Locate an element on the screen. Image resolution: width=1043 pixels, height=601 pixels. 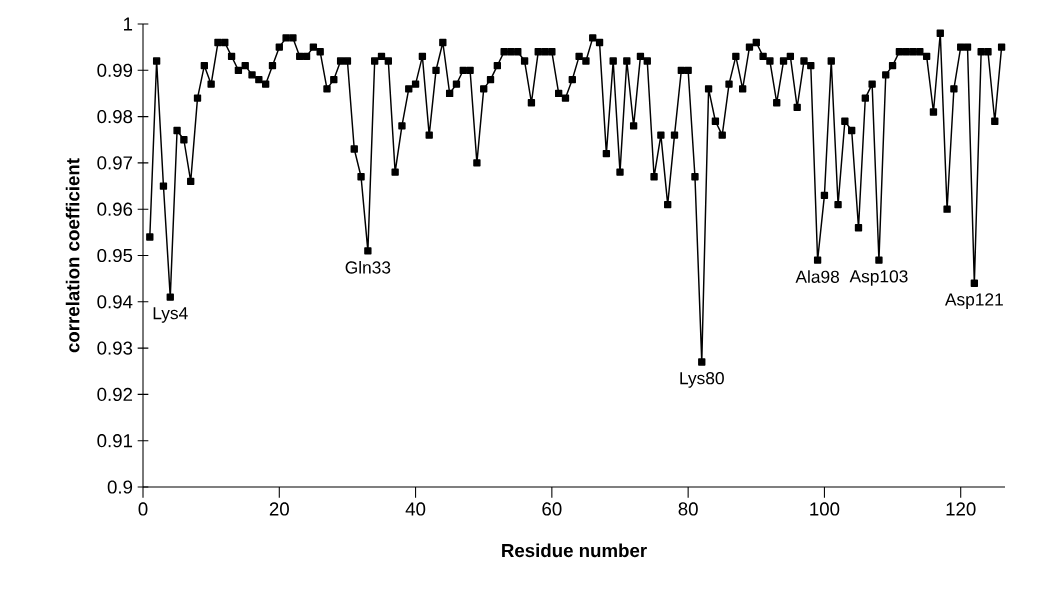
y-tick-label: 0.98 is located at coordinates (115, 116).